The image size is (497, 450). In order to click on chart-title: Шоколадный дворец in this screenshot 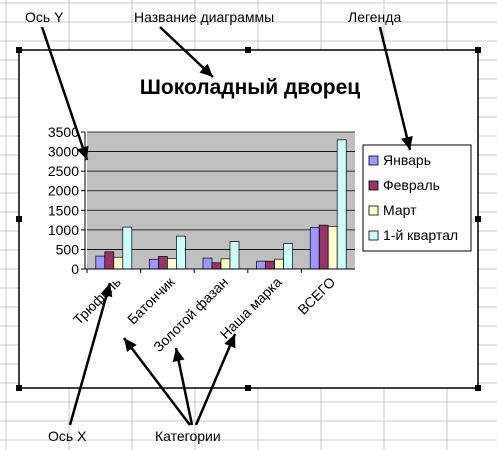, I will do `click(250, 87)`.